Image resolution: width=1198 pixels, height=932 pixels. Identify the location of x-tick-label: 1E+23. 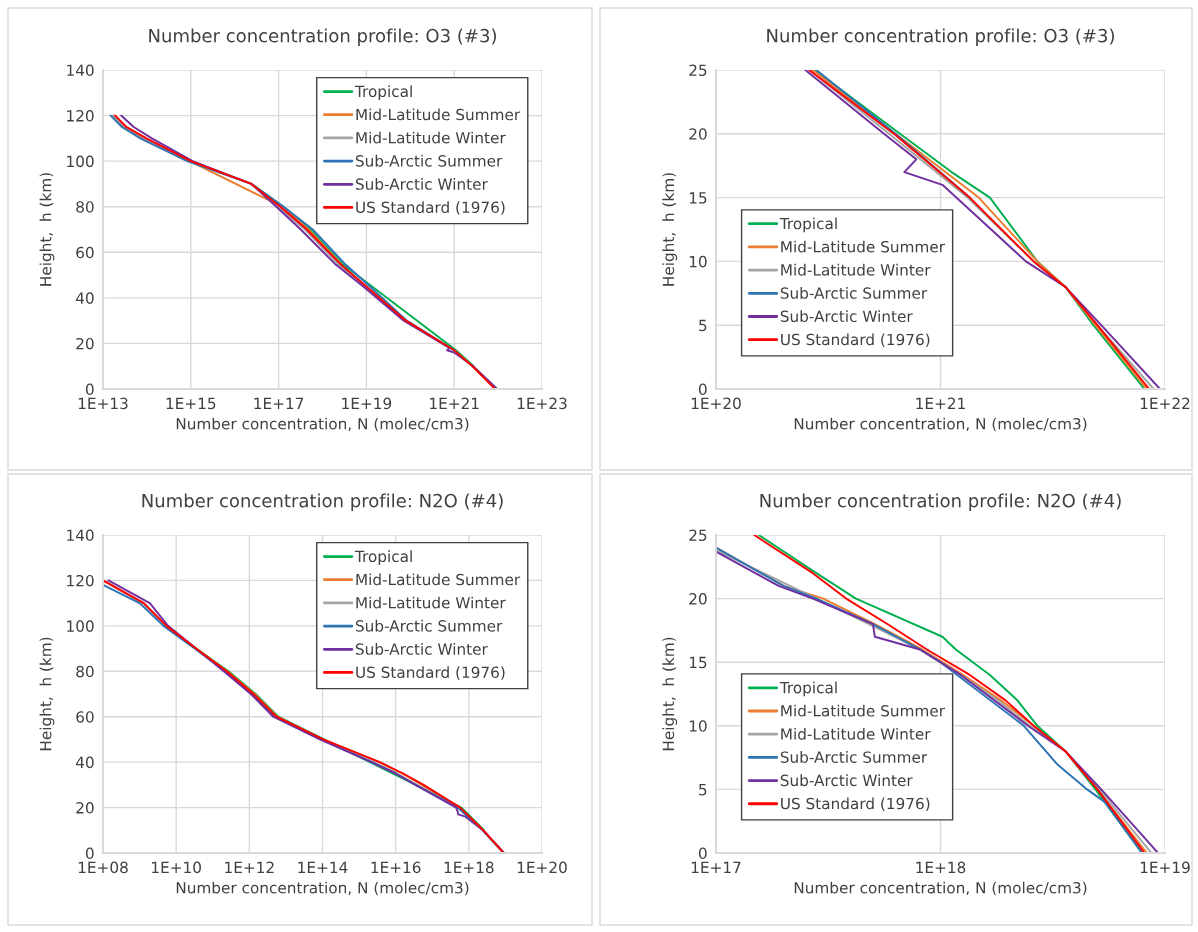
(542, 403).